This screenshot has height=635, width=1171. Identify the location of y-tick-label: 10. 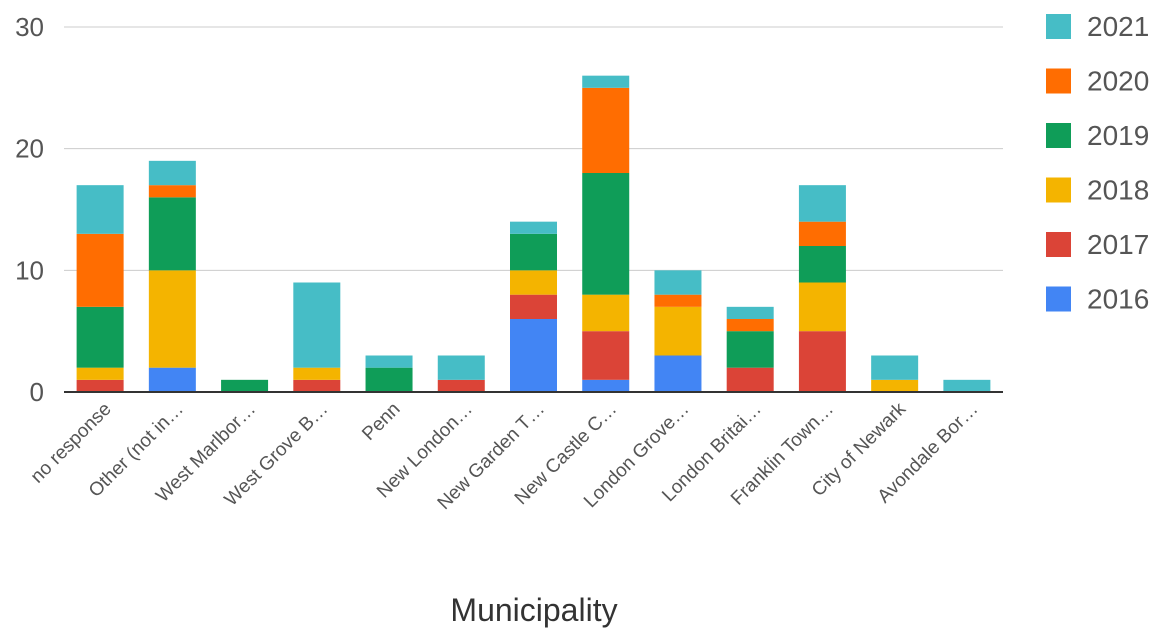
(29, 270).